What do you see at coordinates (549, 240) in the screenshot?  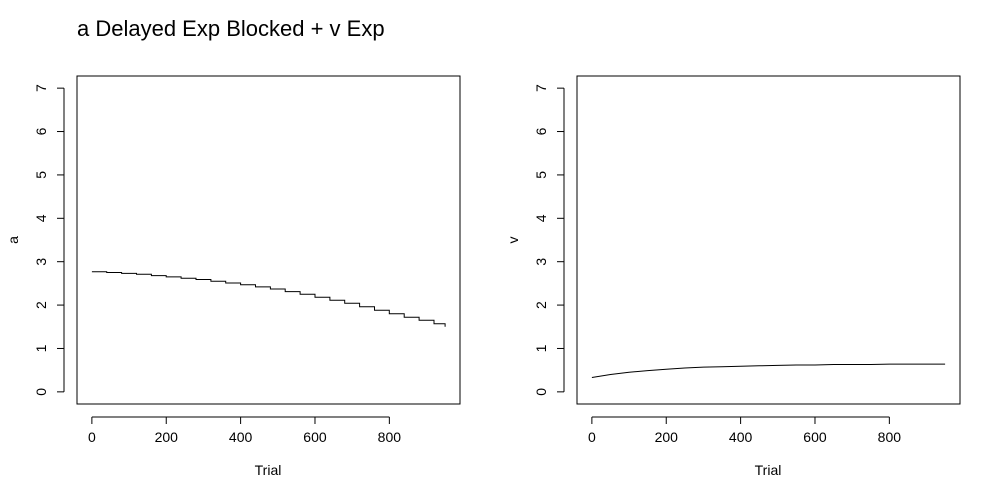 I see `y-axis-v: 0 1 2 3 4 5 6 7` at bounding box center [549, 240].